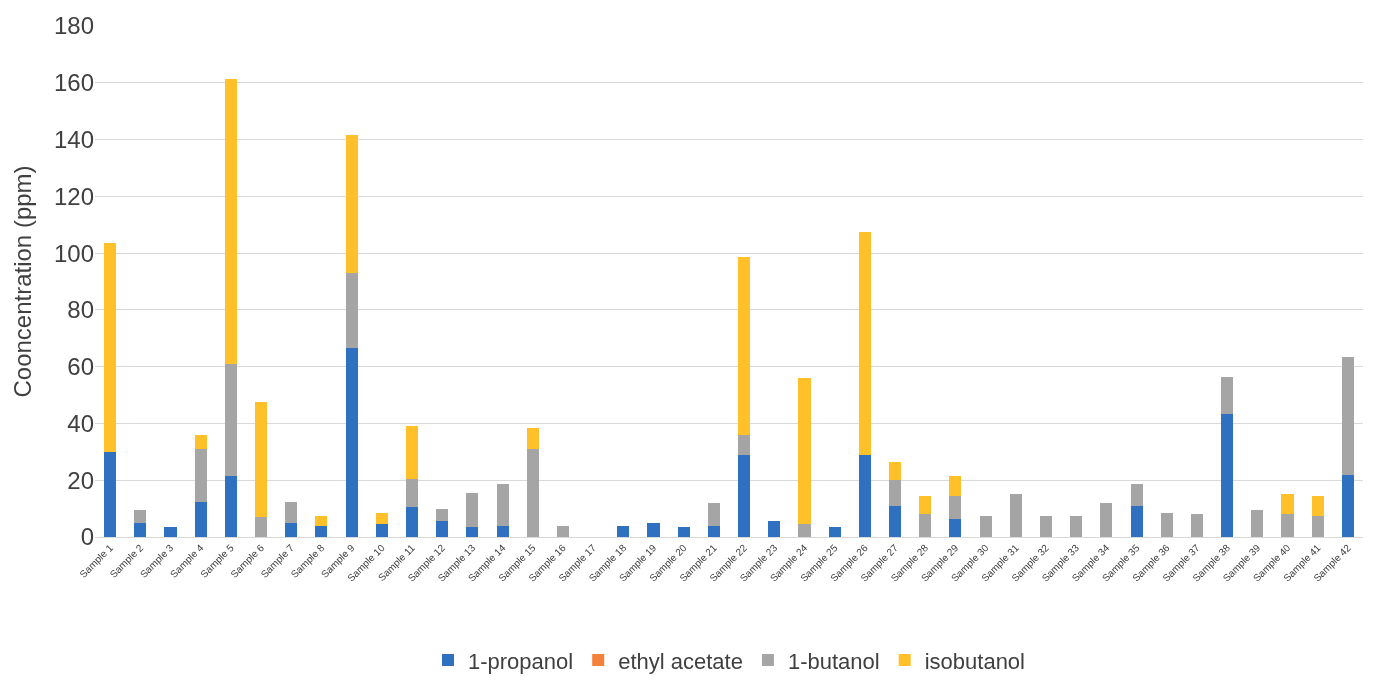  I want to click on legend-label: 1-butanol, so click(833, 661).